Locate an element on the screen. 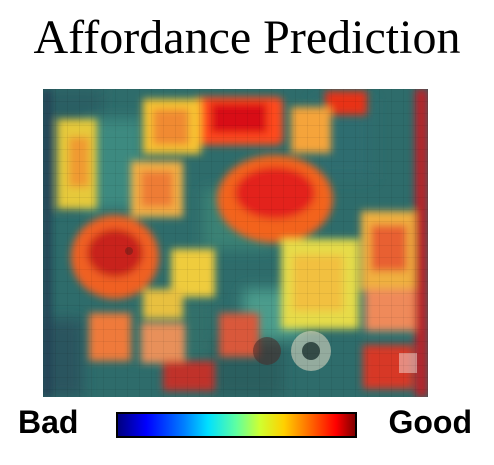  figure-title: Affordance Prediction is located at coordinates (247, 37).